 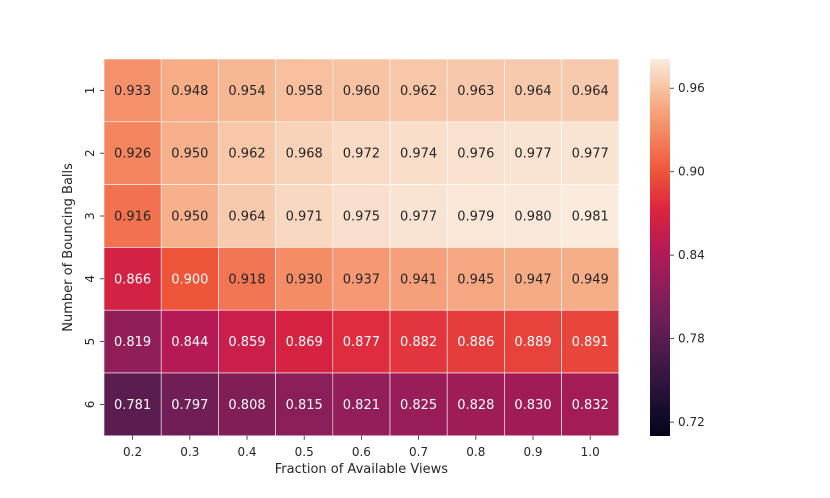 I want to click on cell-value-label: 0.918, so click(x=246, y=279).